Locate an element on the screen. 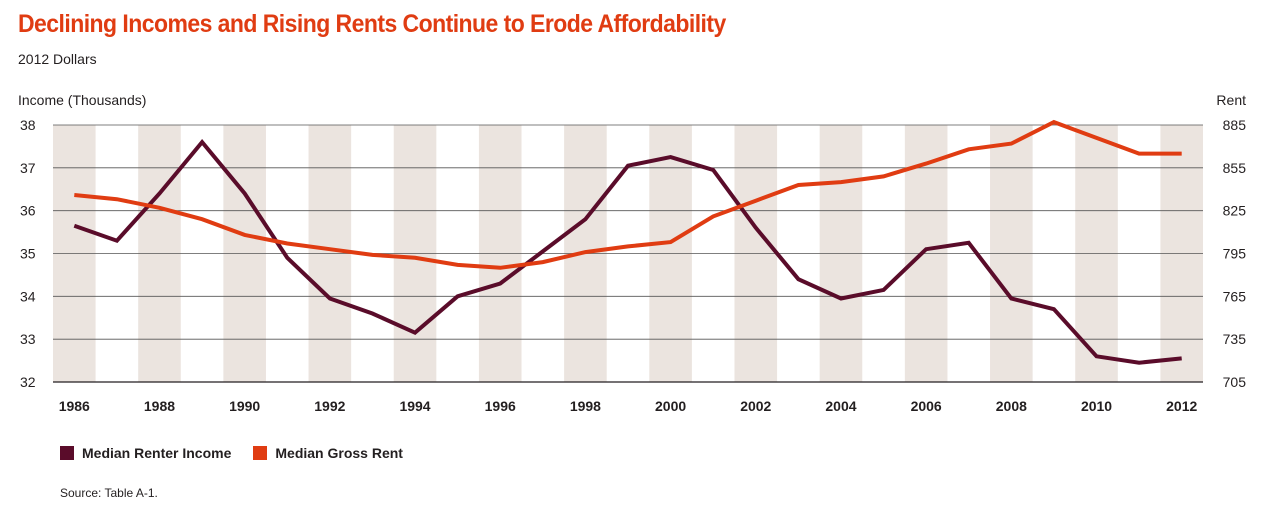 The height and width of the screenshot is (509, 1288). y-right-tick-label: 705 is located at coordinates (1235, 382).